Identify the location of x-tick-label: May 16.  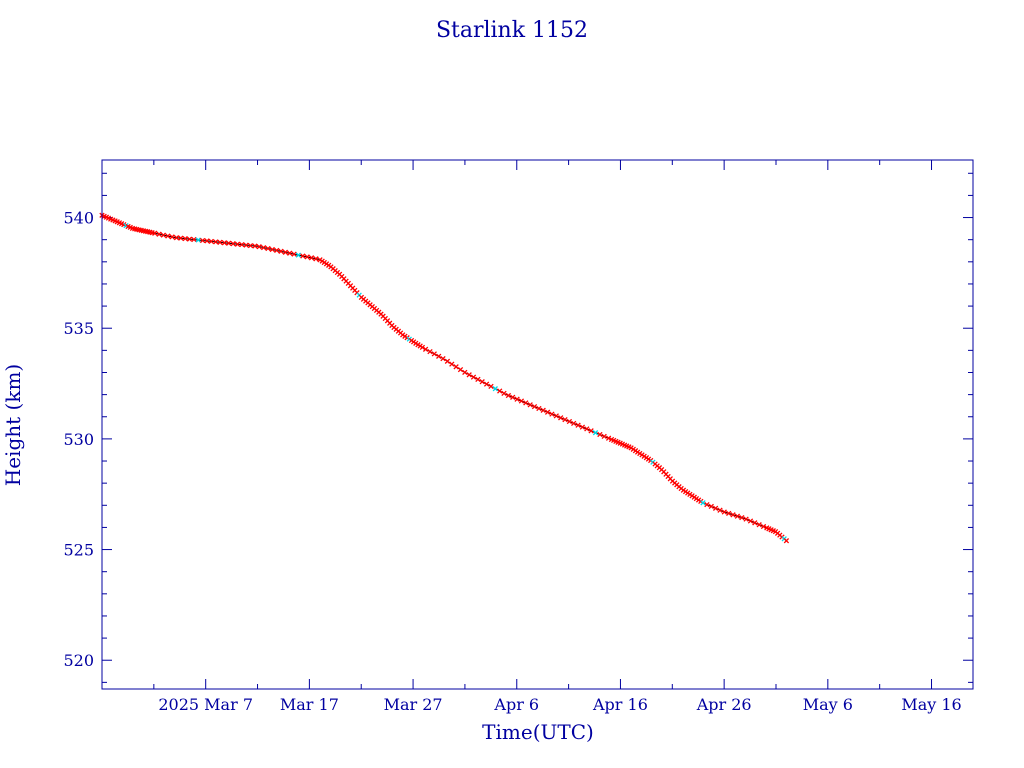
(931, 704).